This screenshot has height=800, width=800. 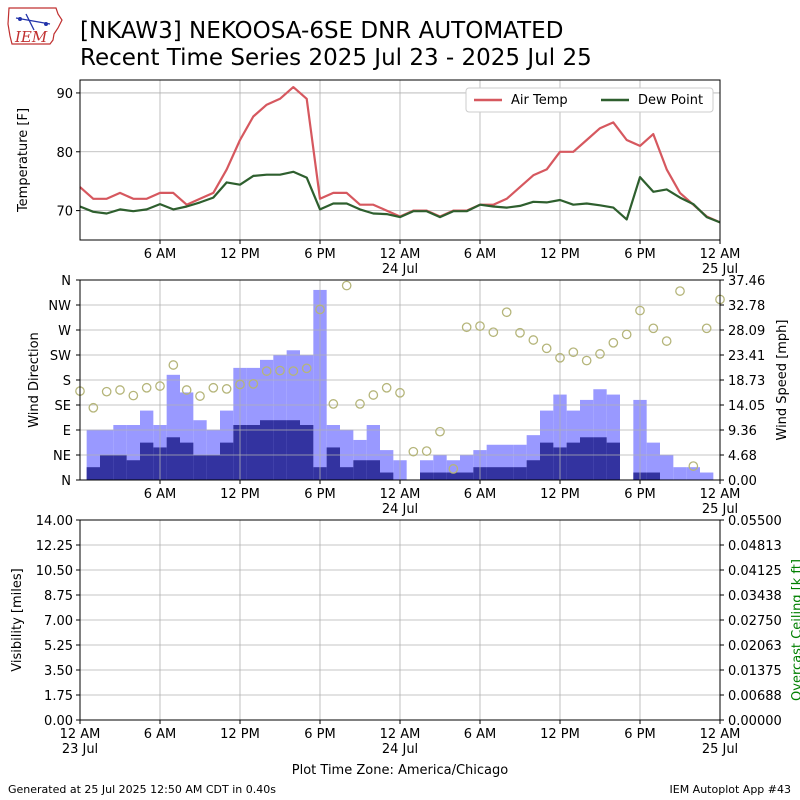 What do you see at coordinates (480, 254) in the screenshot?
I see `temp-x-tick-label: 6 AM` at bounding box center [480, 254].